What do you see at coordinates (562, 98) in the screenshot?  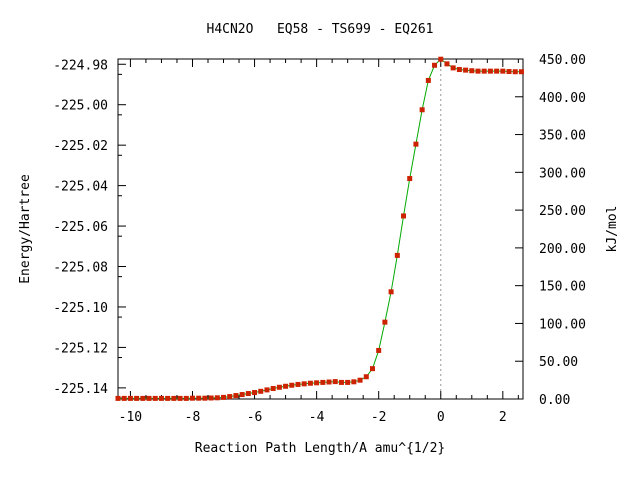 I see `y2-tick-label: 400.00` at bounding box center [562, 98].